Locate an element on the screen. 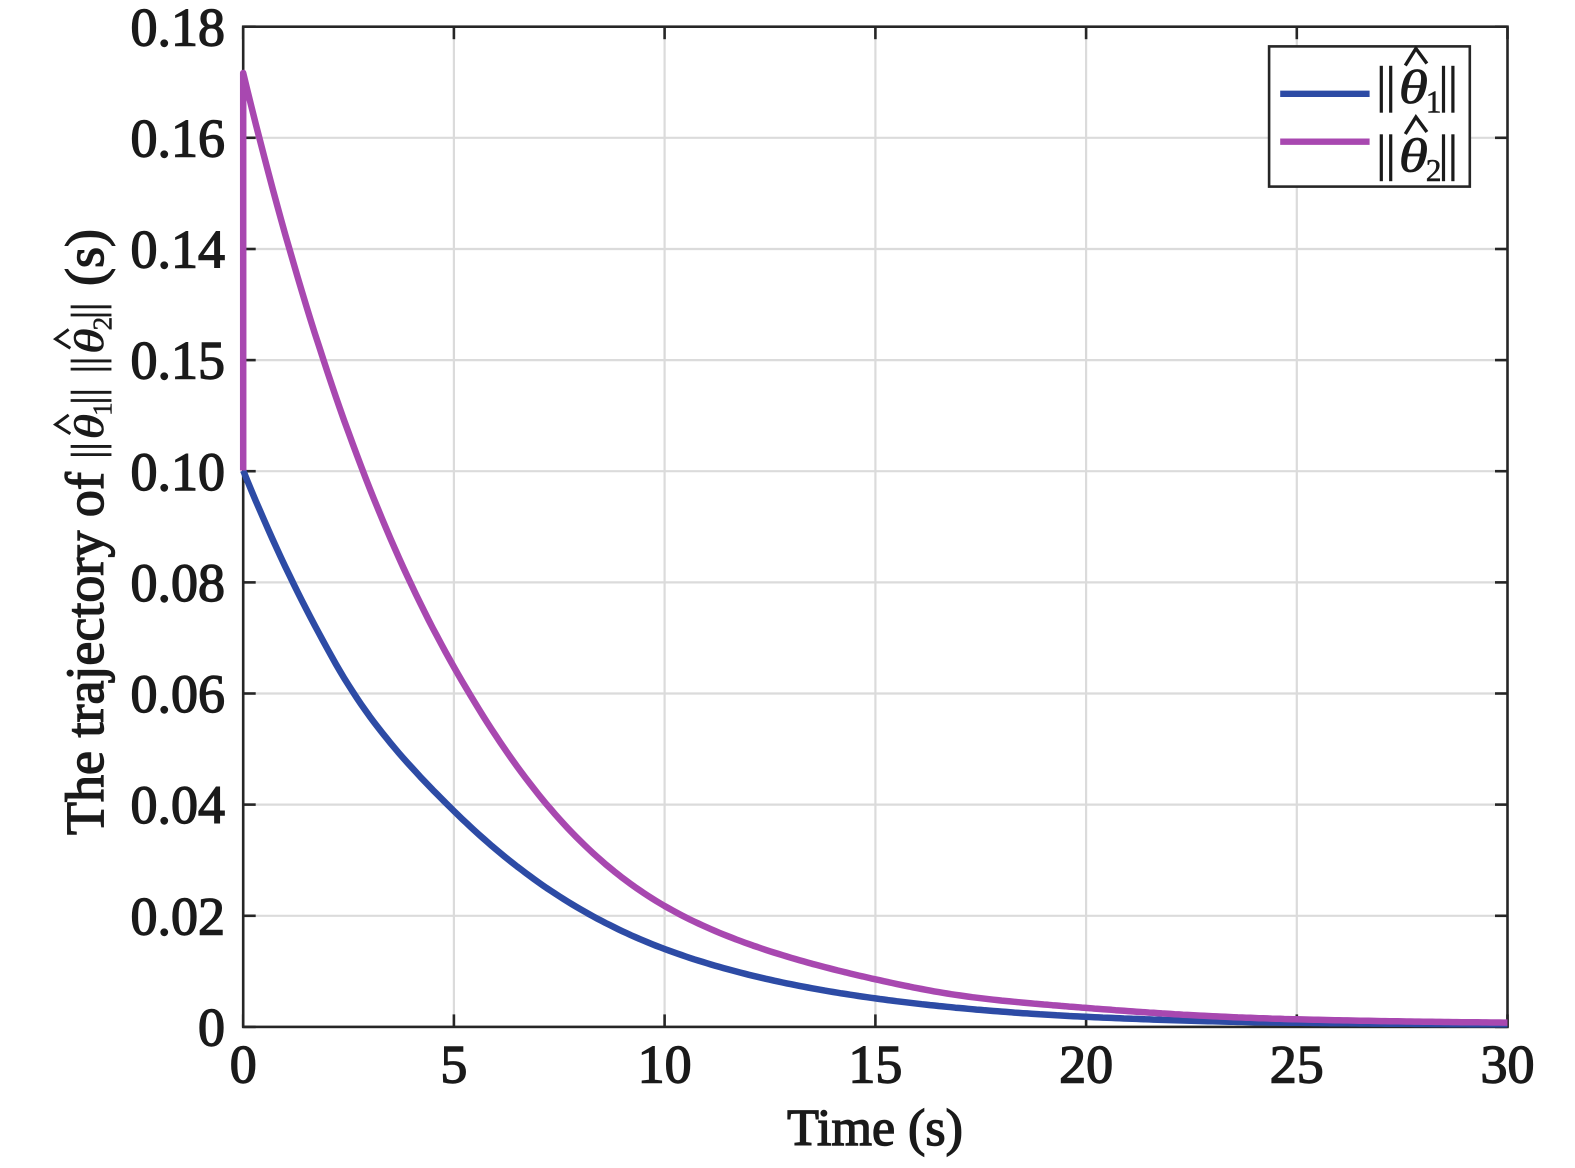 This screenshot has width=1575, height=1168. svg-text: 0.16 is located at coordinates (178, 138).